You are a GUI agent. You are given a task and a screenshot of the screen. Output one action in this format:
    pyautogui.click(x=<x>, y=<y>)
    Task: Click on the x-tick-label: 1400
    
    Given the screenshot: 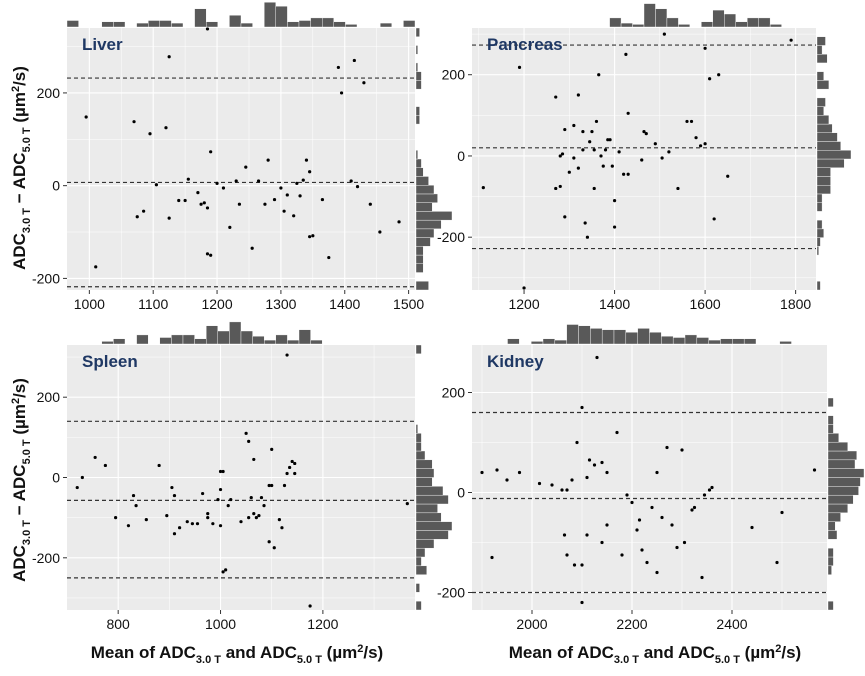 What is the action you would take?
    pyautogui.click(x=614, y=304)
    